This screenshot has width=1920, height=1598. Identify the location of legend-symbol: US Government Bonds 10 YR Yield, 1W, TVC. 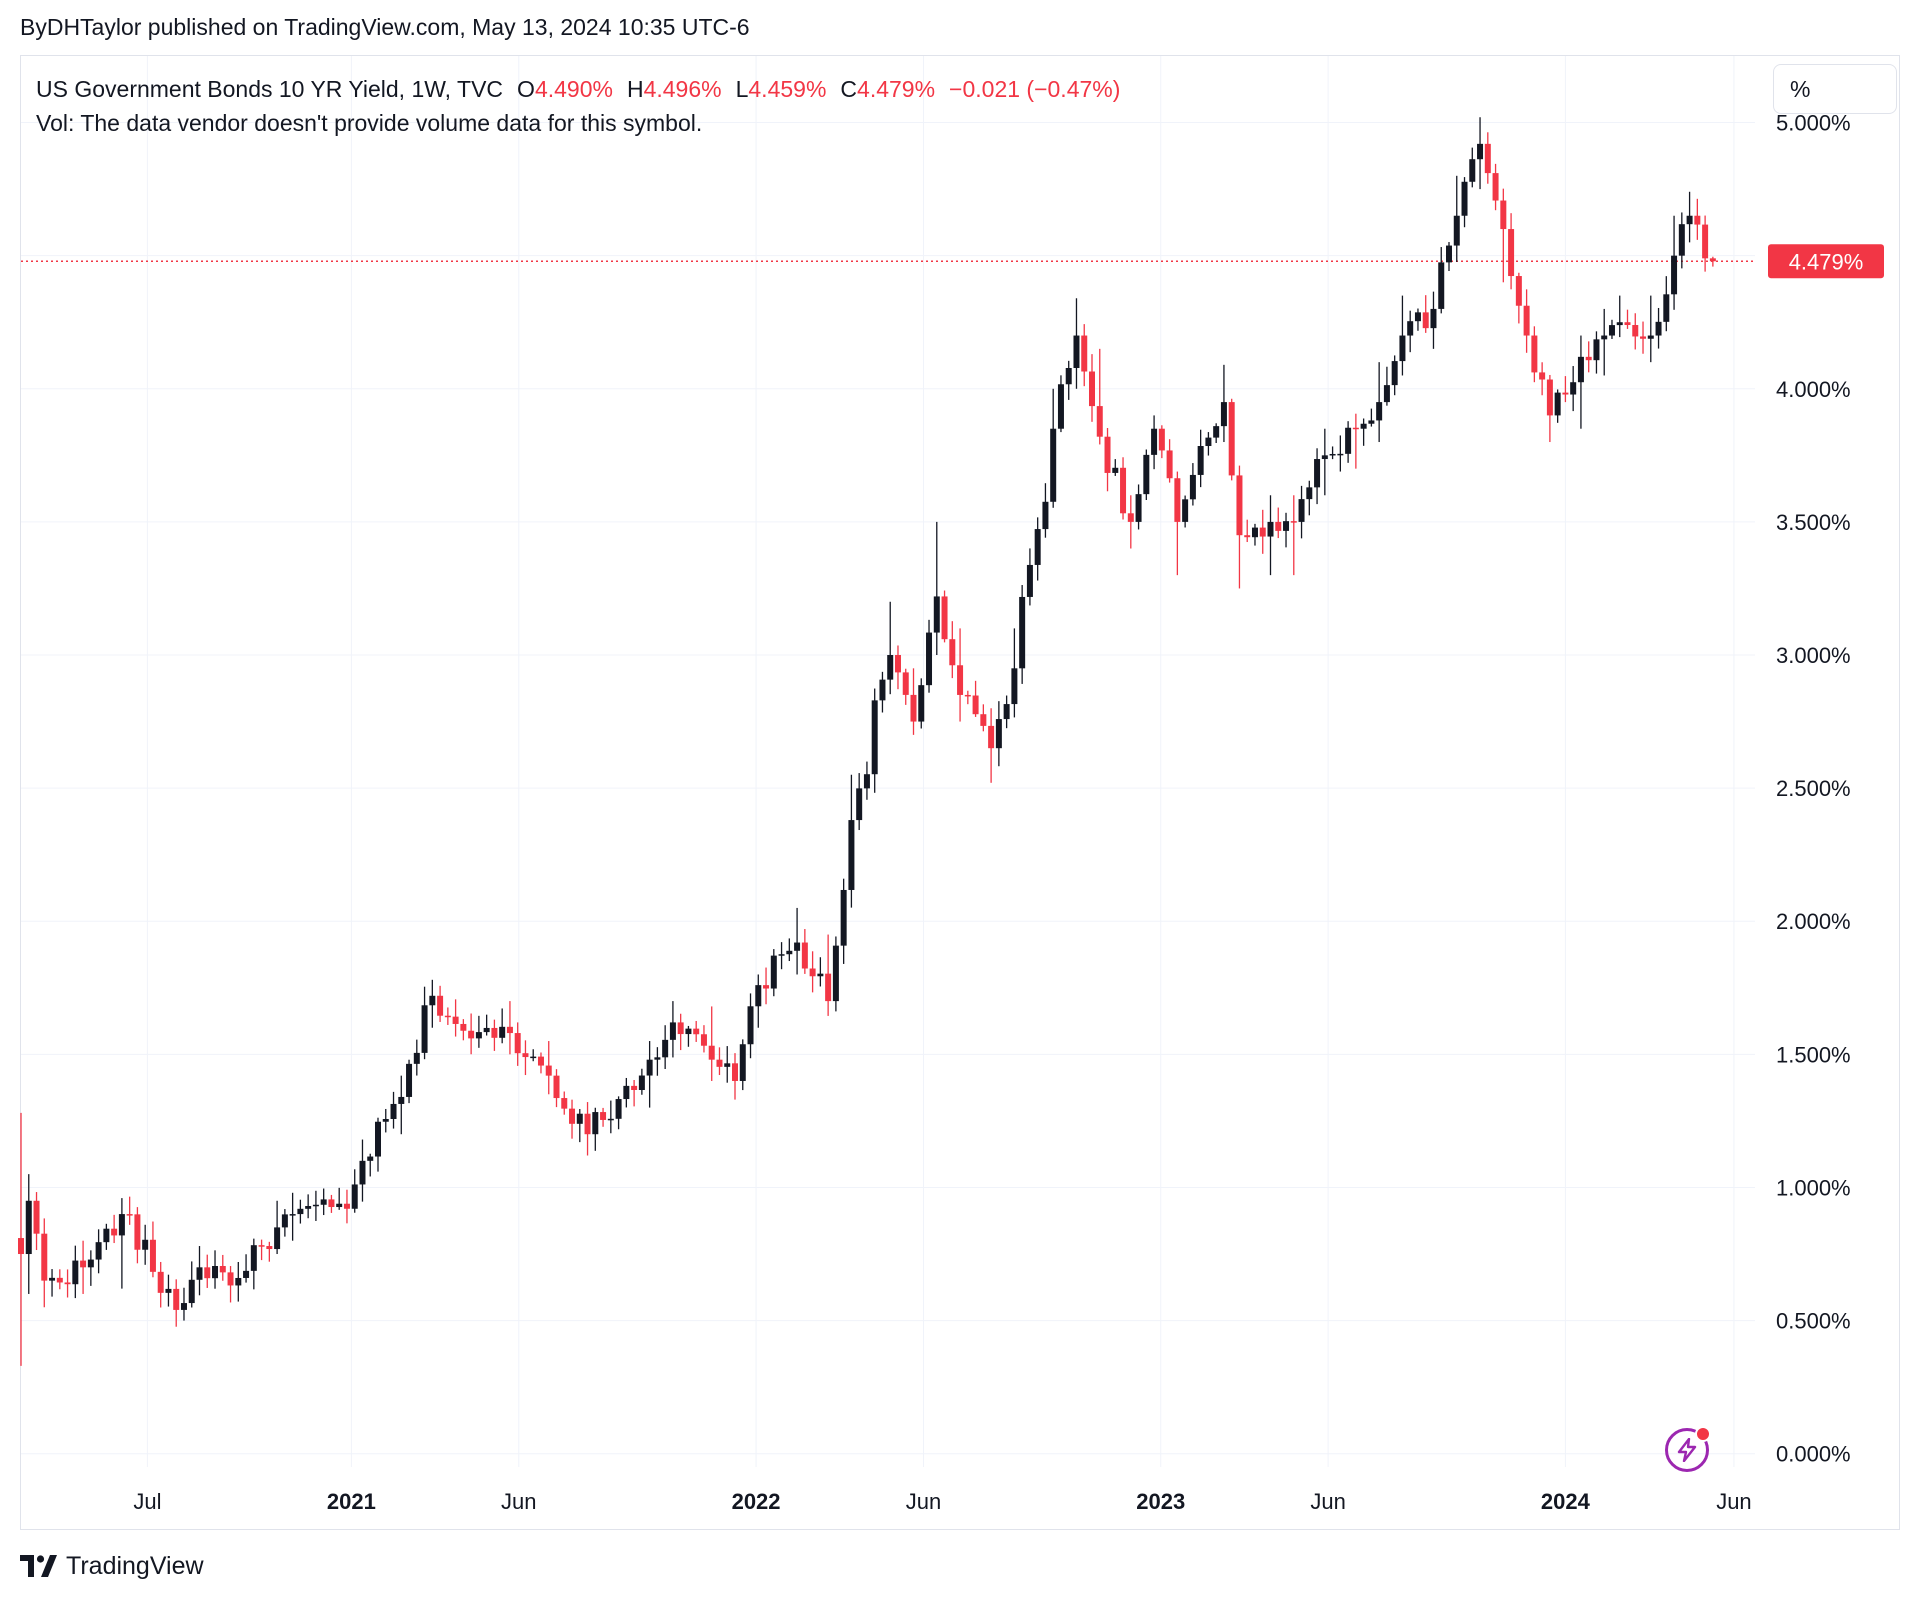
(270, 89).